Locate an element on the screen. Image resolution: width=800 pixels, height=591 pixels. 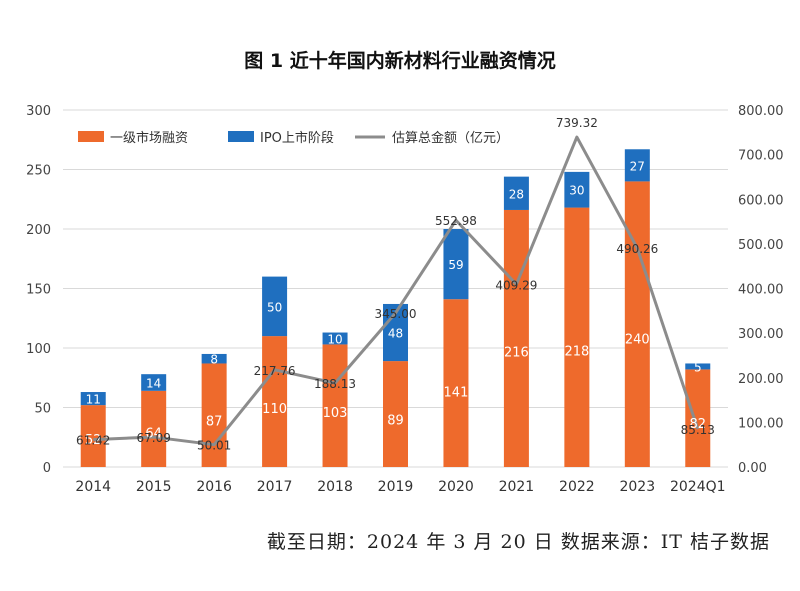
bar-label-primary: 216 is located at coordinates (516, 352).